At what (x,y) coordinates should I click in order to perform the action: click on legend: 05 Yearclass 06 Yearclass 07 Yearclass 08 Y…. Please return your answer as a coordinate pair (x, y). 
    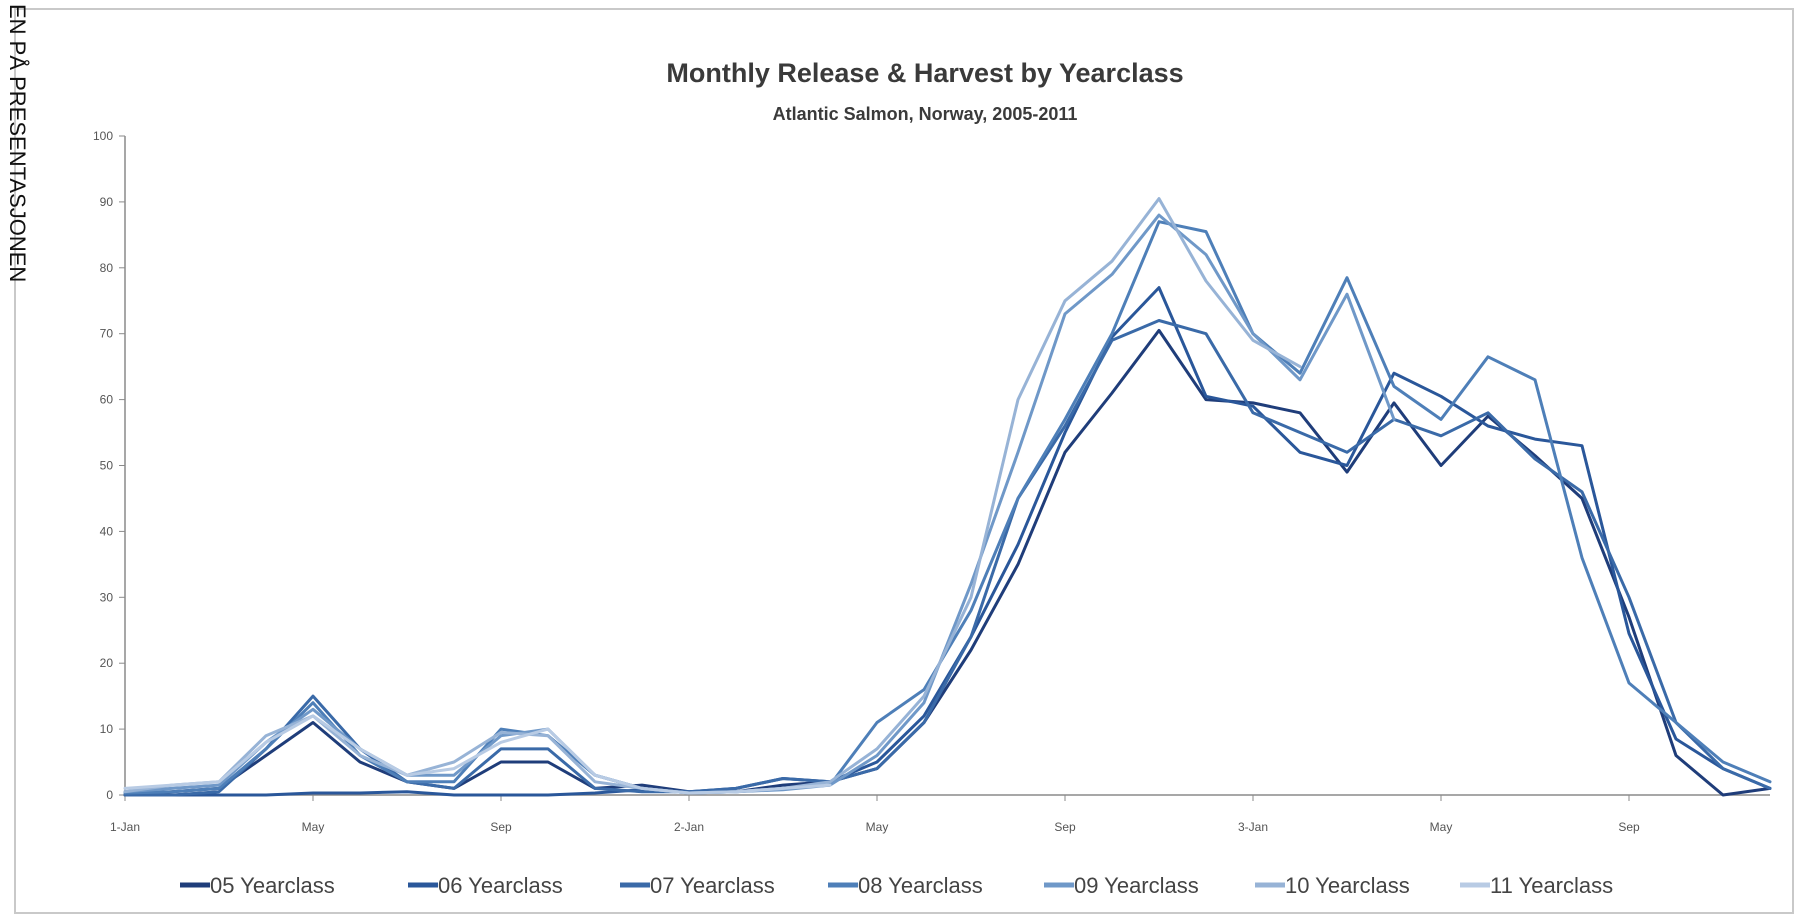
    Looking at the image, I should click on (896, 885).